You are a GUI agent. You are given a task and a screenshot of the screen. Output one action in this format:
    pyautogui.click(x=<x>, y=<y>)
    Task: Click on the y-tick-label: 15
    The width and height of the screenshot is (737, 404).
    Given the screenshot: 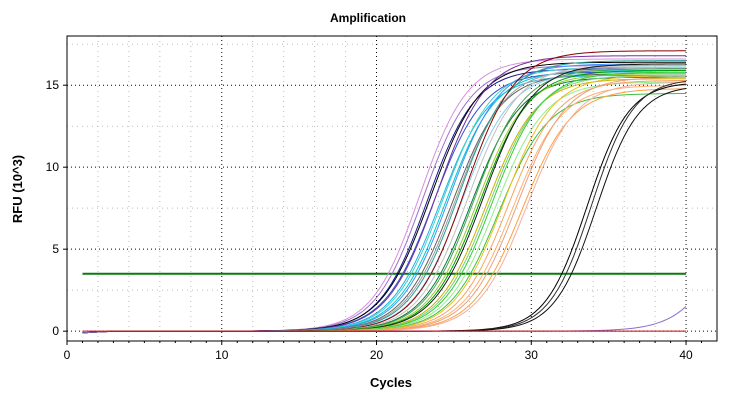 What is the action you would take?
    pyautogui.click(x=53, y=85)
    